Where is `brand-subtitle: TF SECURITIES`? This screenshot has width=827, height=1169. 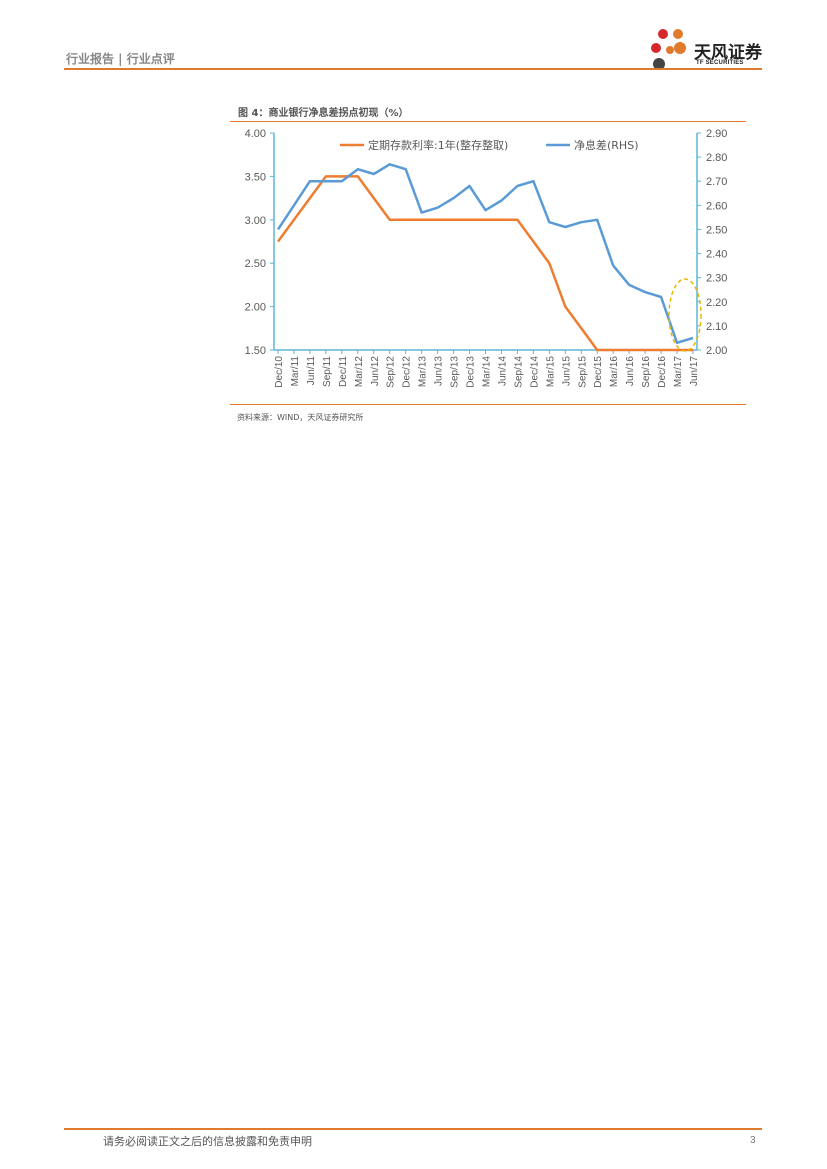
brand-subtitle: TF SECURITIES is located at coordinates (720, 63).